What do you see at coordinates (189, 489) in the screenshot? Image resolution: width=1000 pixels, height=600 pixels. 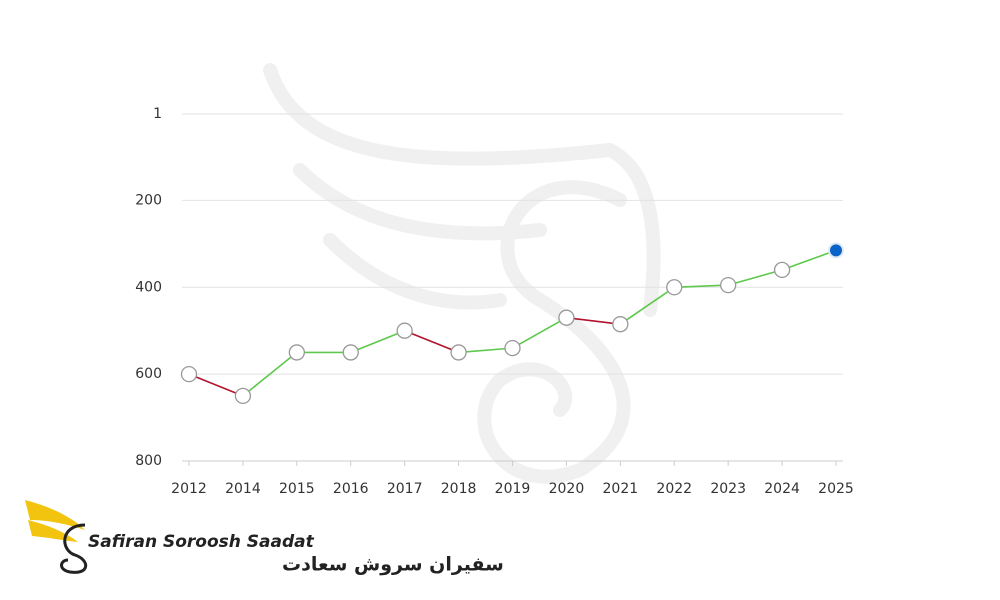 I see `x-tick-label: 2012` at bounding box center [189, 489].